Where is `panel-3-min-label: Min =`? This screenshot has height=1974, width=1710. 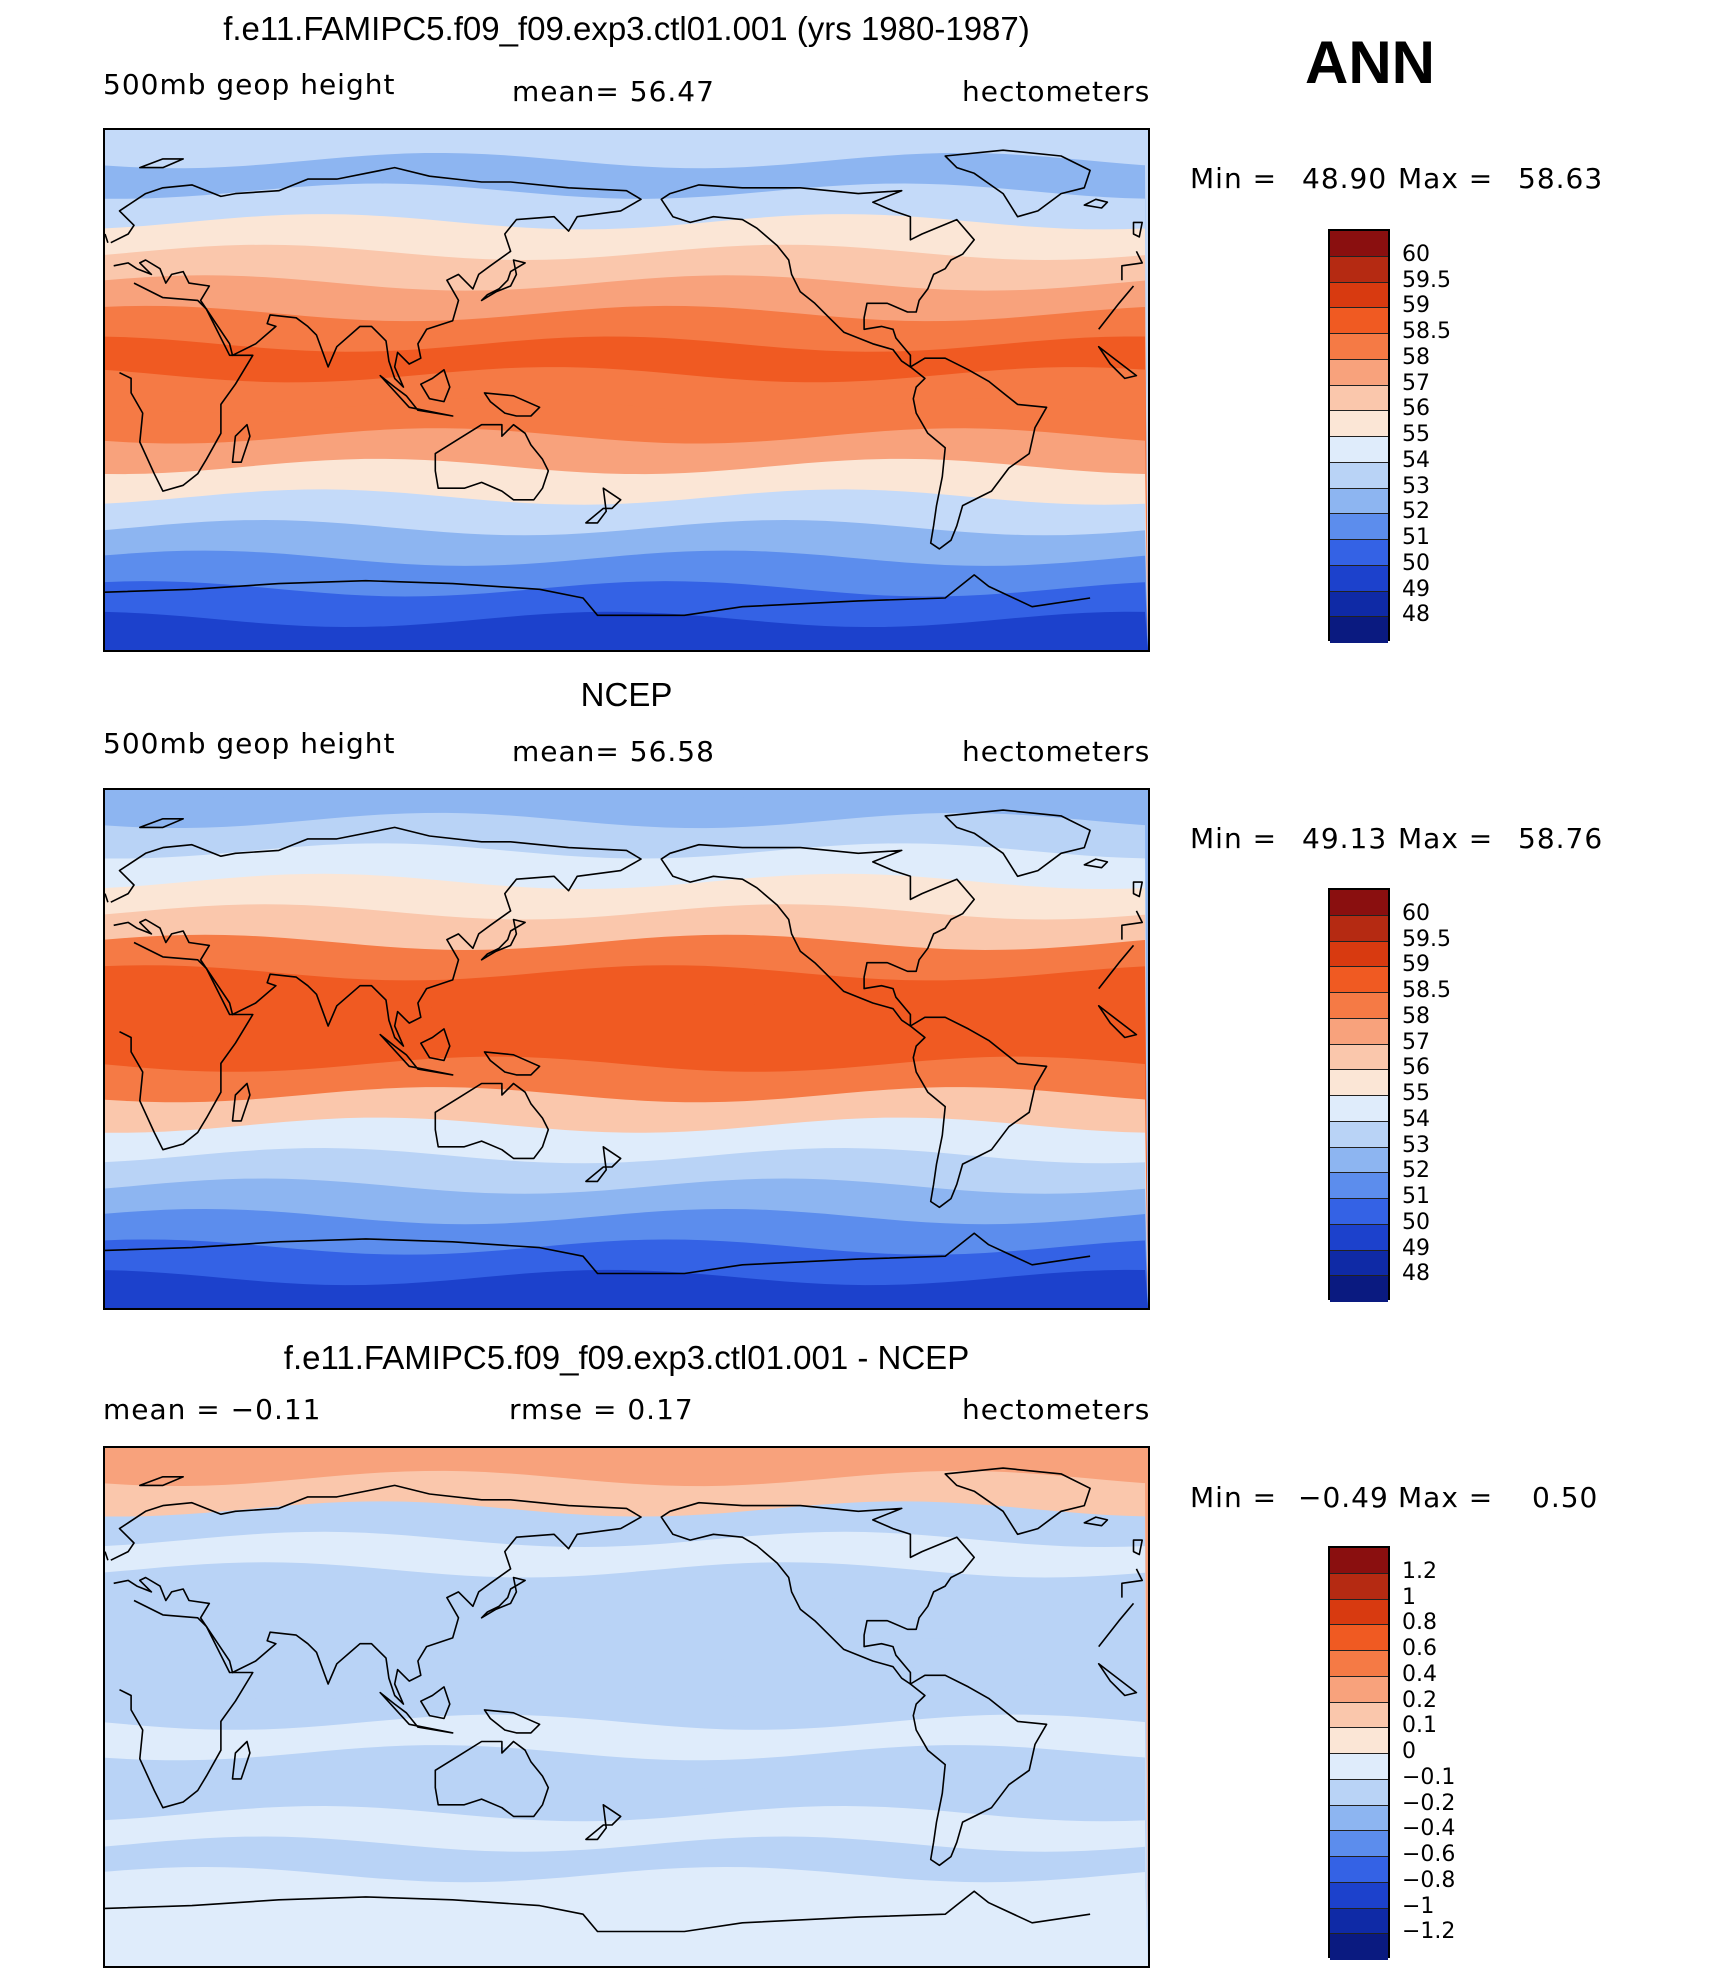
panel-3-min-label: Min = is located at coordinates (1234, 1497).